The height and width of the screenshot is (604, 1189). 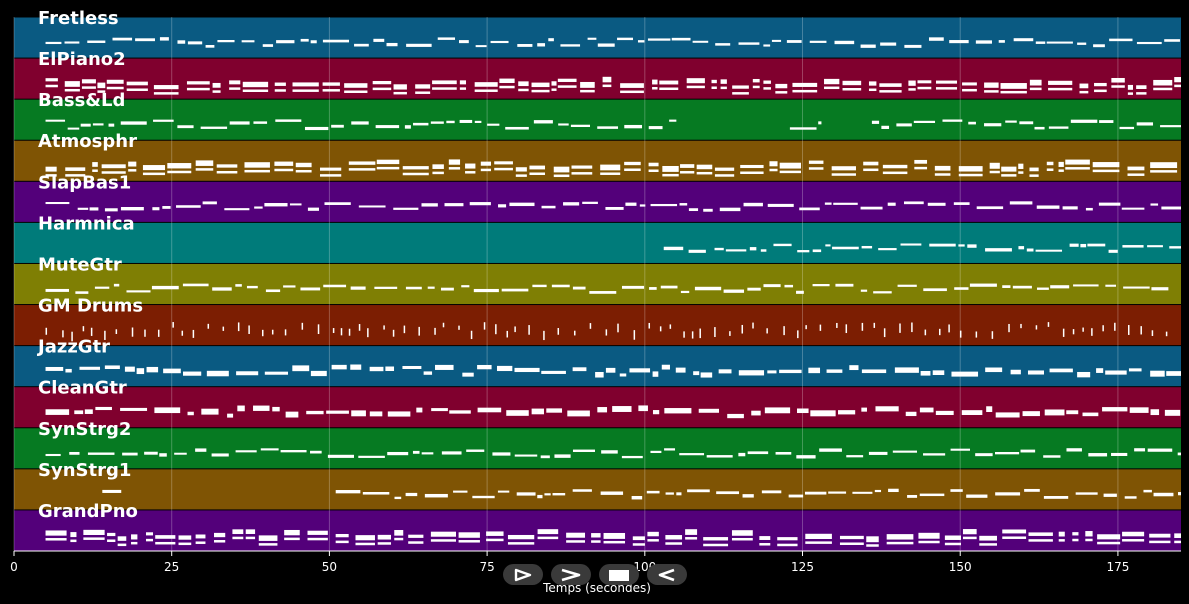 I want to click on back-button, so click(x=667, y=574).